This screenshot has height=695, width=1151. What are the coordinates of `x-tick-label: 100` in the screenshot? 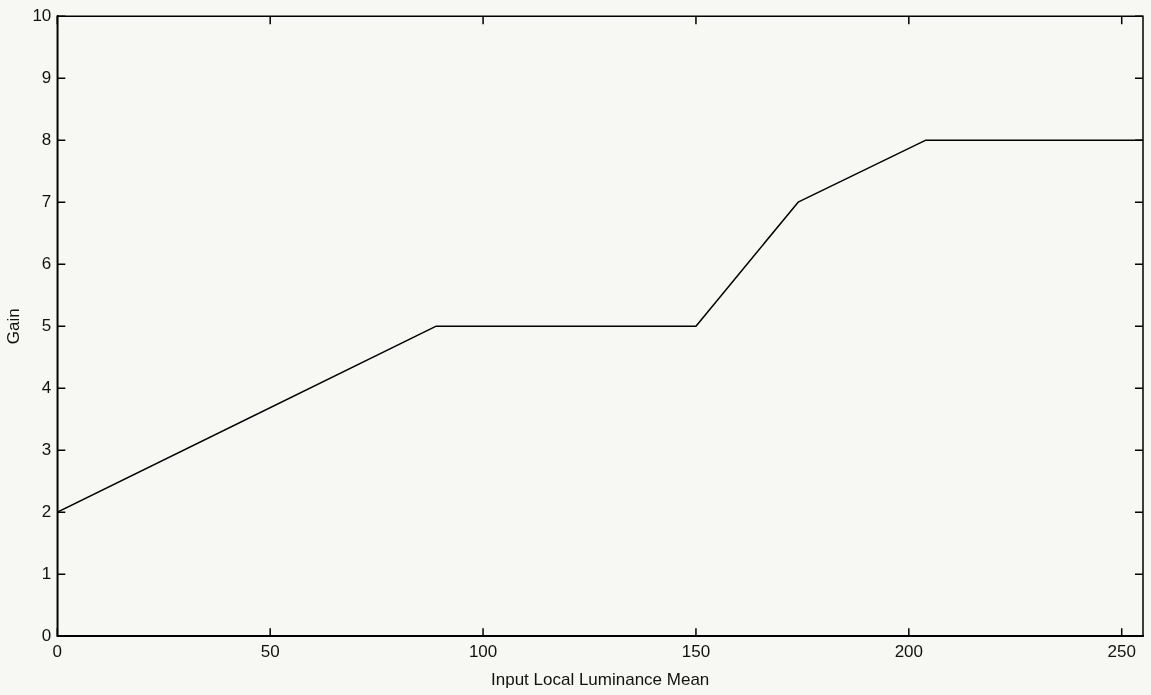 It's located at (483, 652).